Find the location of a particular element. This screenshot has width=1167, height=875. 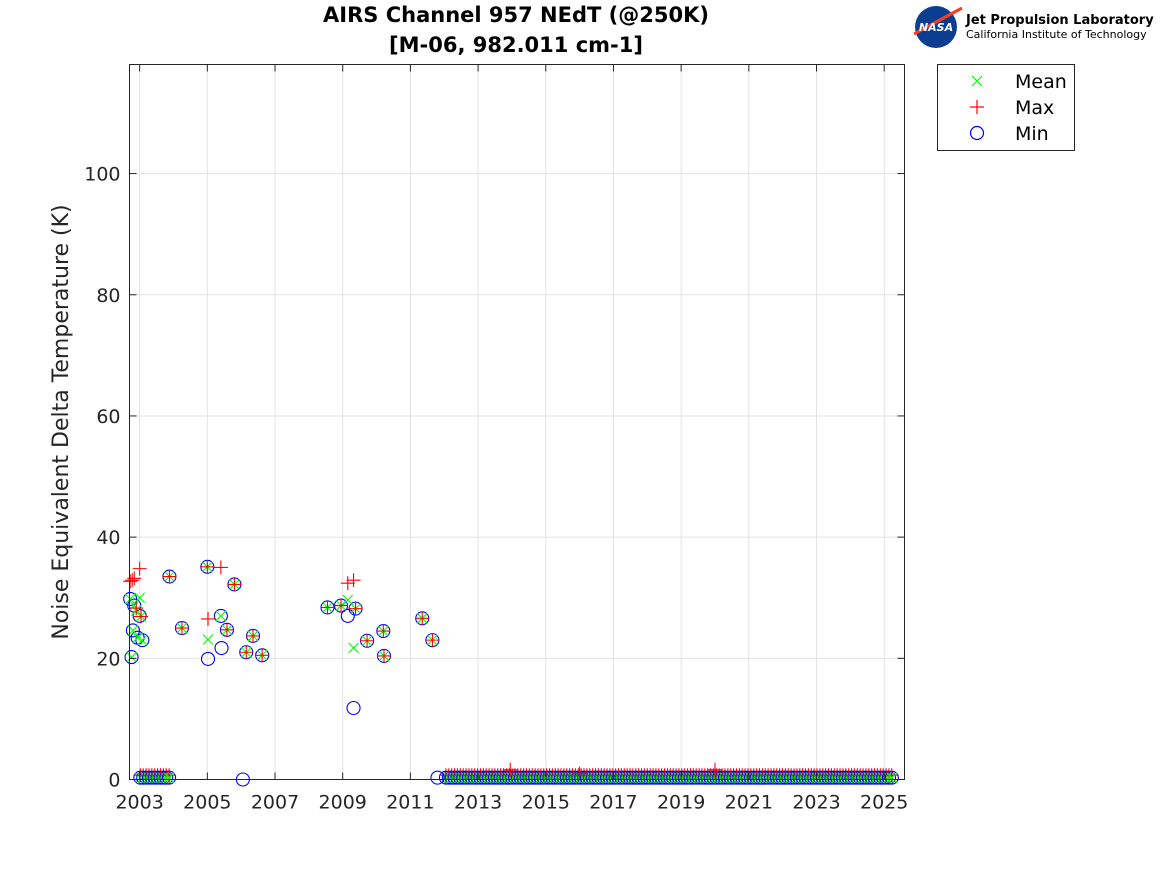

x-tick-label: 2021 is located at coordinates (749, 803).